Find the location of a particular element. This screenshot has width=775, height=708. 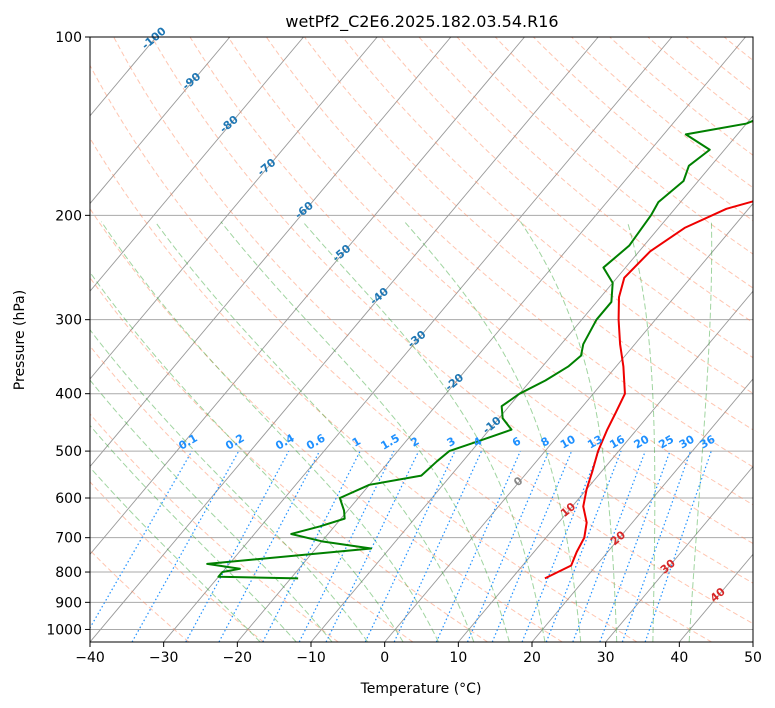

y-tick-label: 700 is located at coordinates (68, 539).